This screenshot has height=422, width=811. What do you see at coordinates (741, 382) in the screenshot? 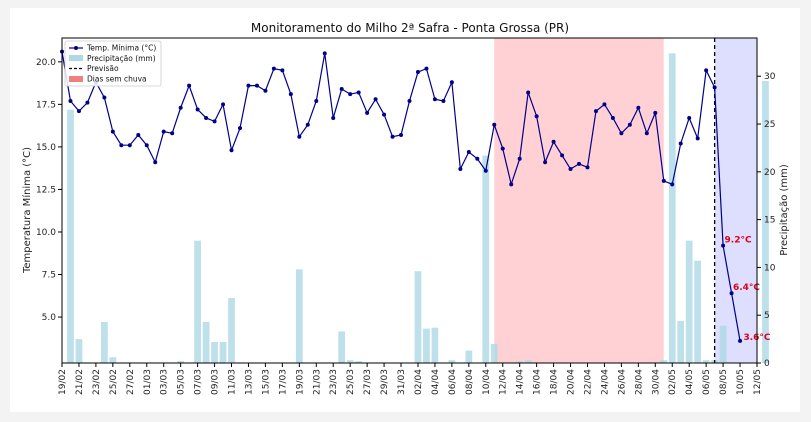
I see `x-tick-label: 10/05` at bounding box center [741, 382].